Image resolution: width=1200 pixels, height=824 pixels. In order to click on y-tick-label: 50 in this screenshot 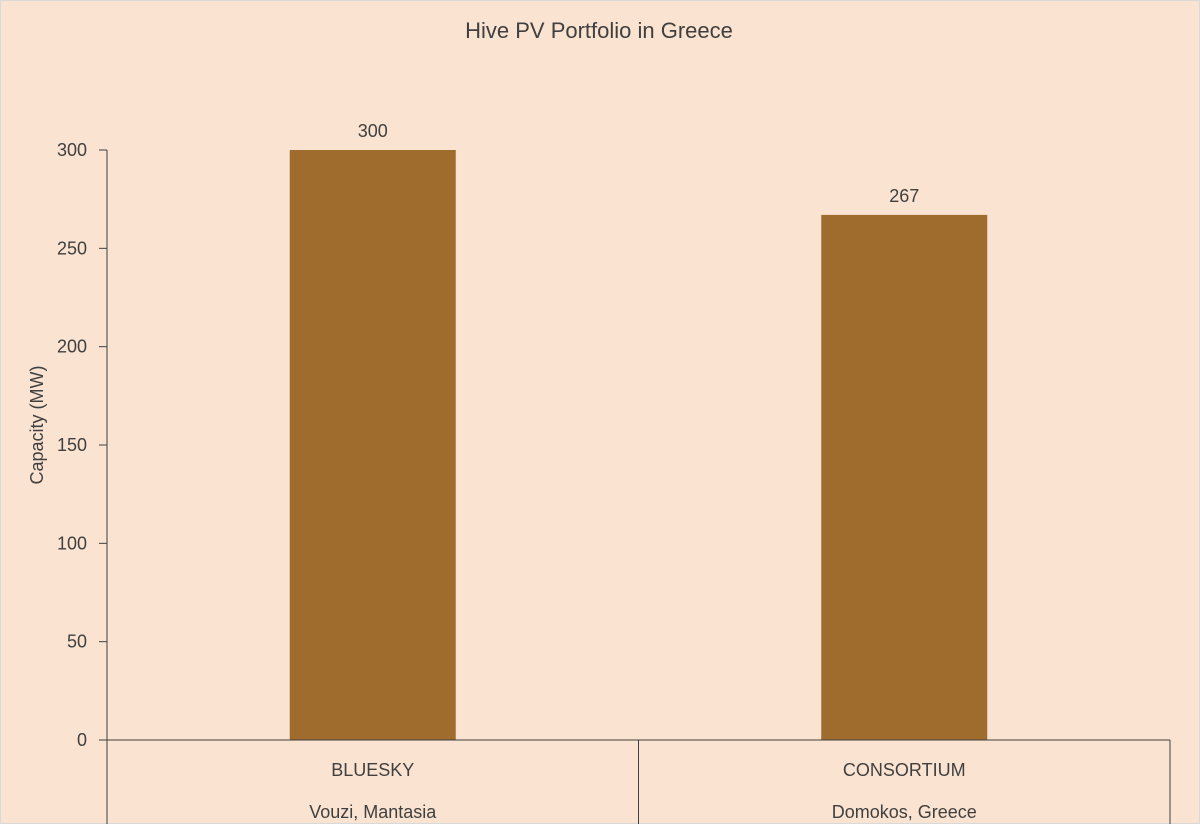, I will do `click(77, 642)`.